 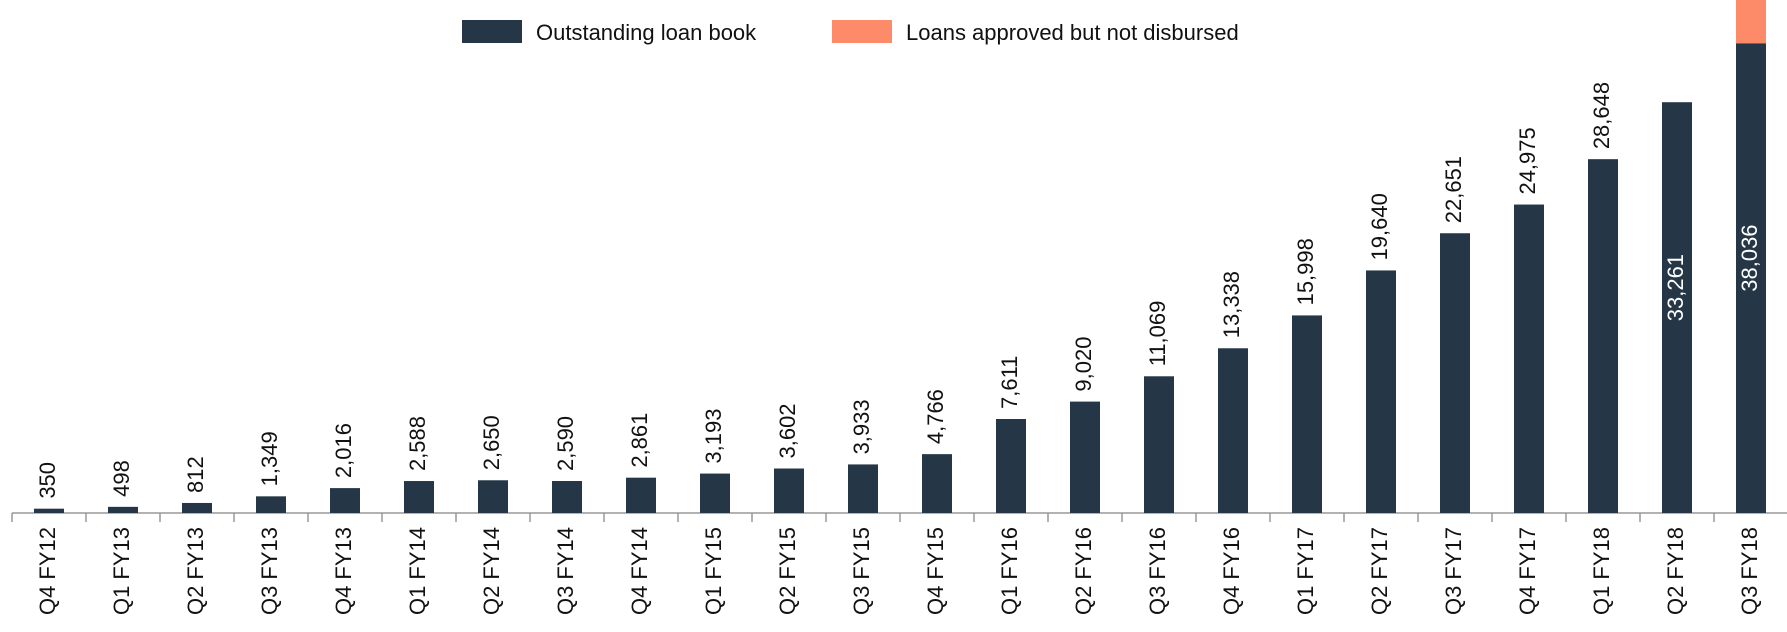 I want to click on value-label: 2,016, so click(x=343, y=450).